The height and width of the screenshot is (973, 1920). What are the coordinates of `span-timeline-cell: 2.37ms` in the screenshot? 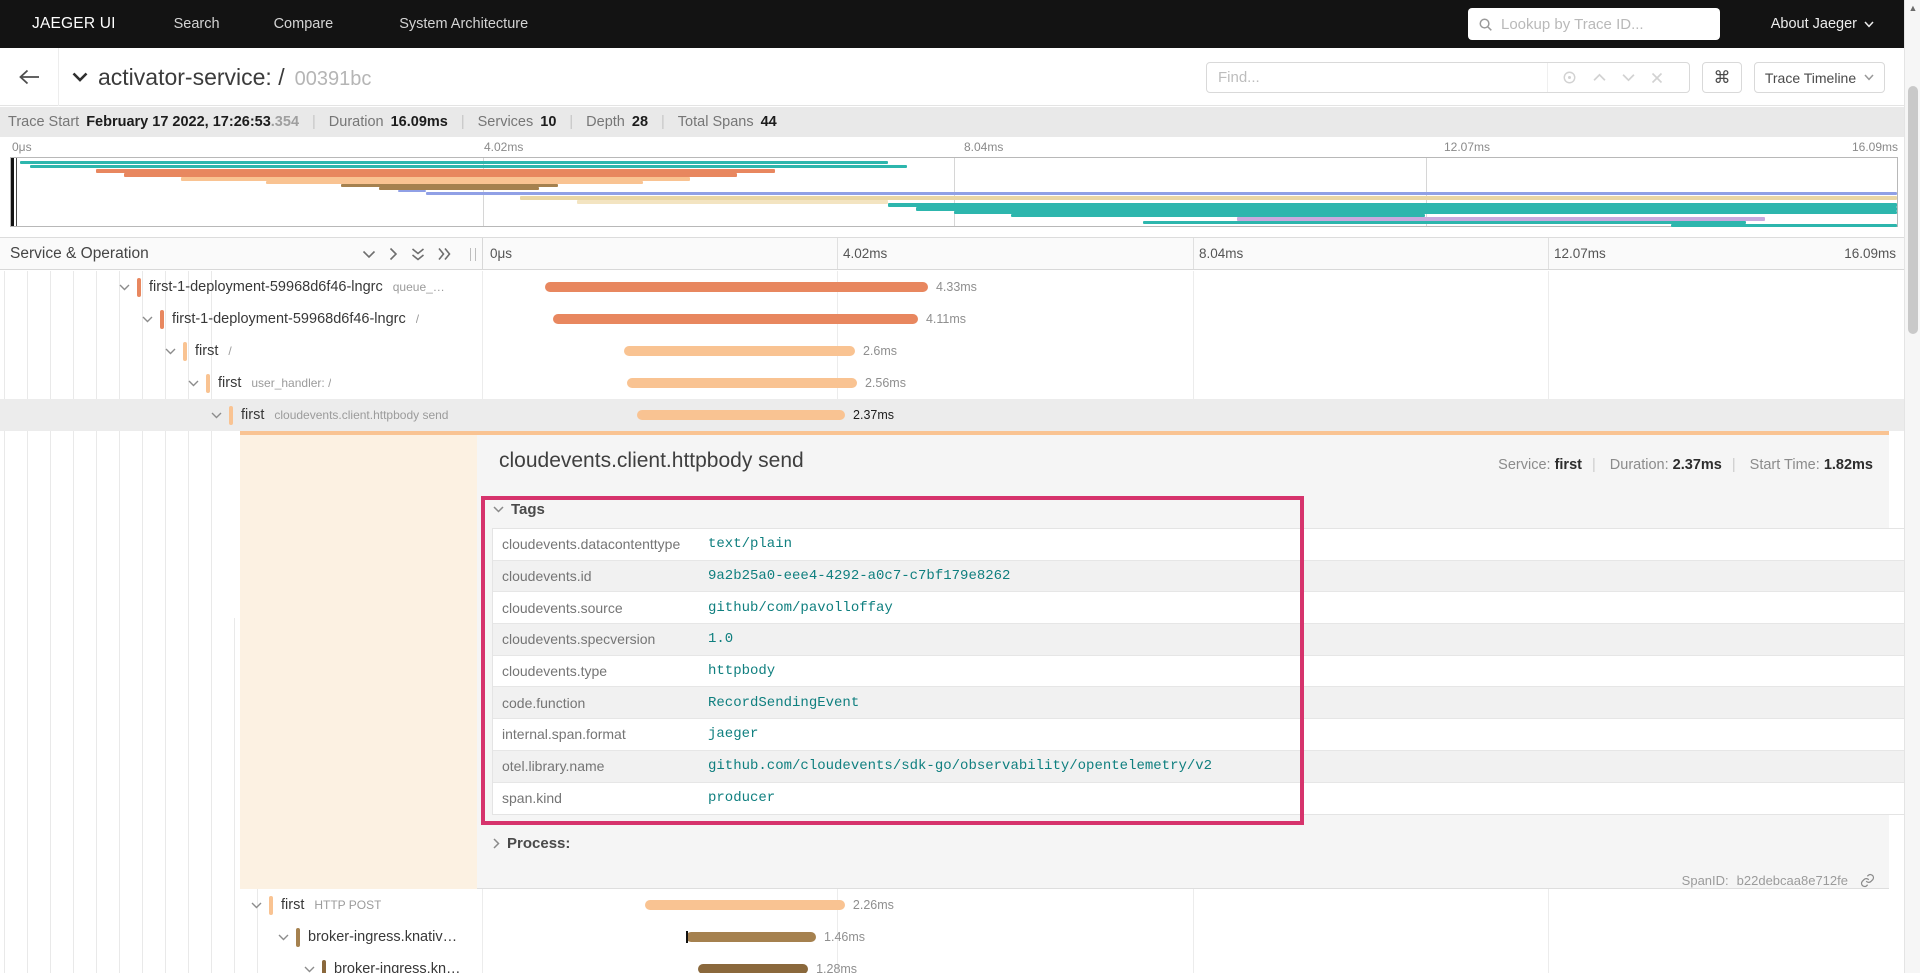 It's located at (1193, 415).